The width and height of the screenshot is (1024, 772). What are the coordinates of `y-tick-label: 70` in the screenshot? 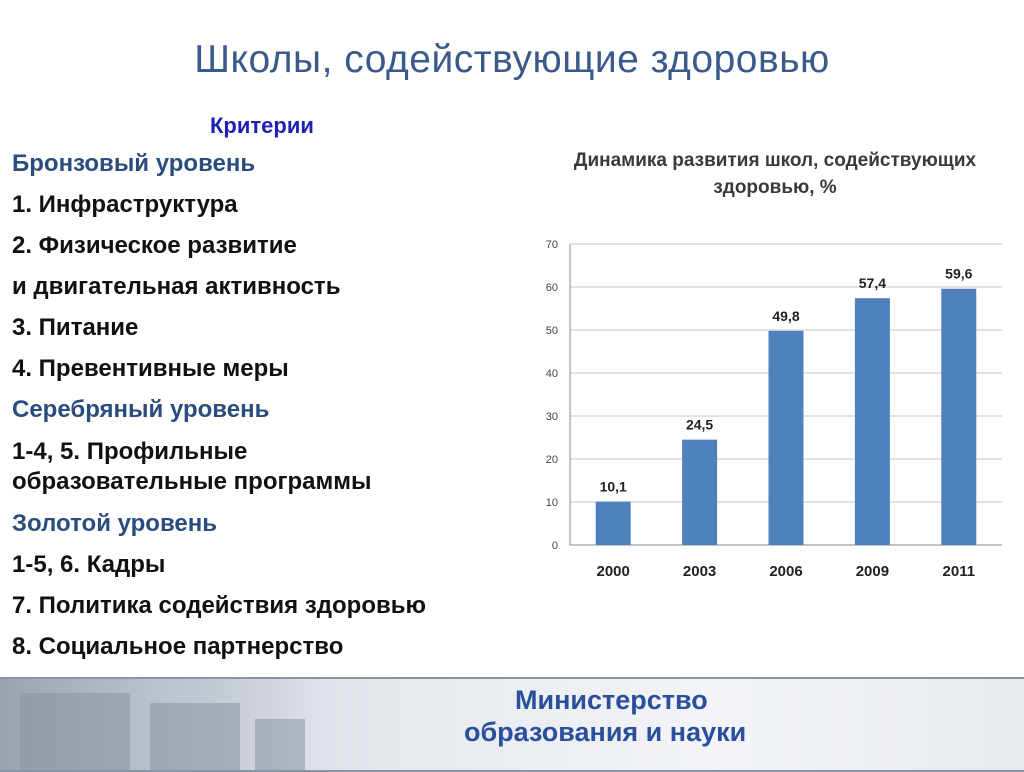 It's located at (552, 245).